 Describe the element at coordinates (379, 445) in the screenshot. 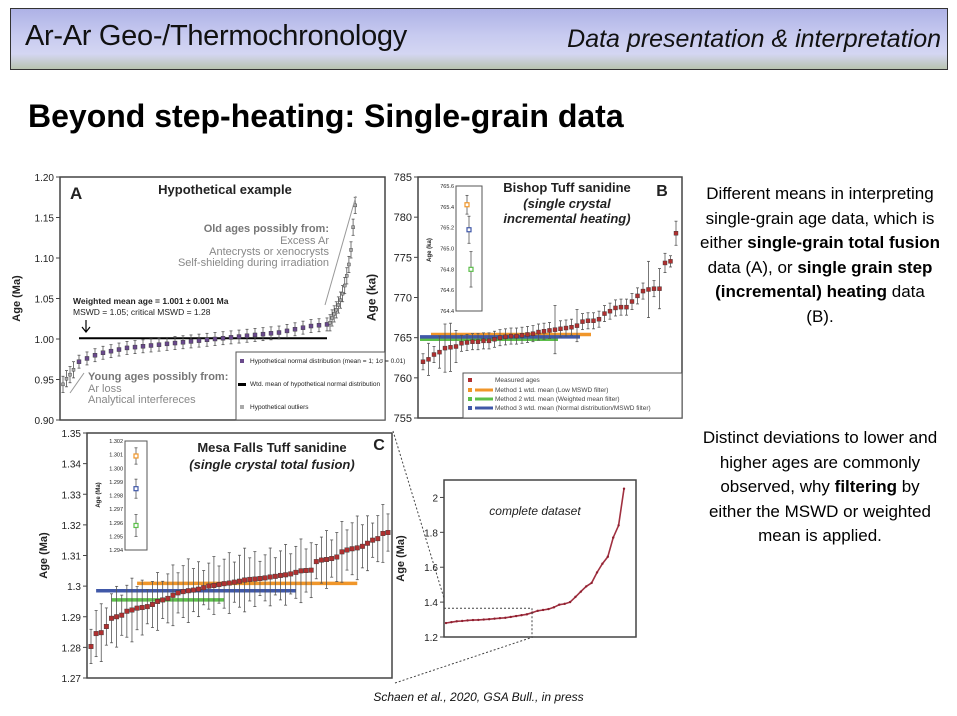

I see `panel-label: C` at that location.